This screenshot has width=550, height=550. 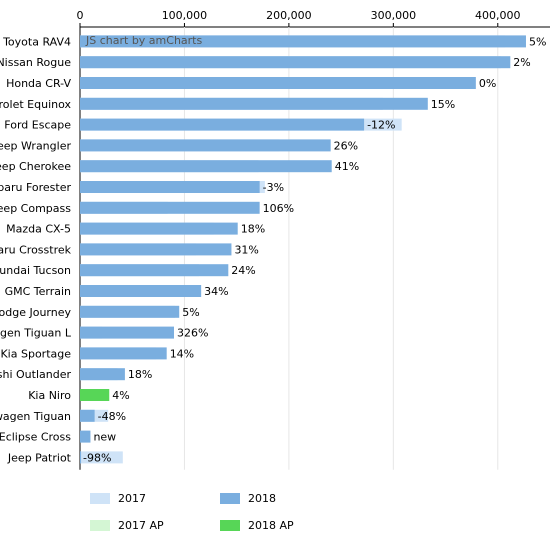 I want to click on category-label: Jeep Wrangler, so click(x=35, y=145).